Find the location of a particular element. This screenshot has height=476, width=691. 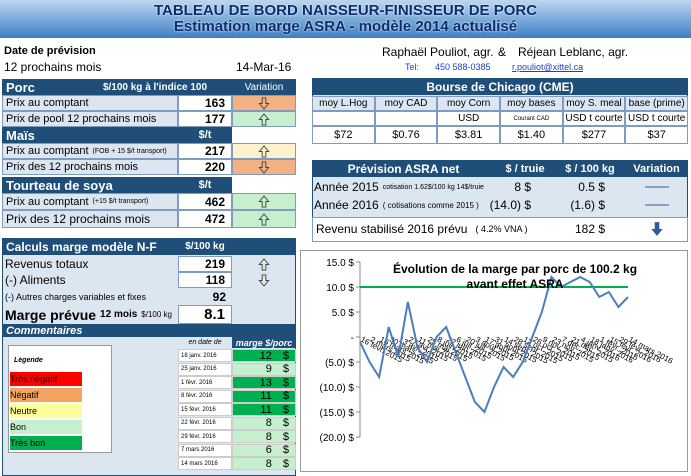

period: 12 mois is located at coordinates (119, 314).